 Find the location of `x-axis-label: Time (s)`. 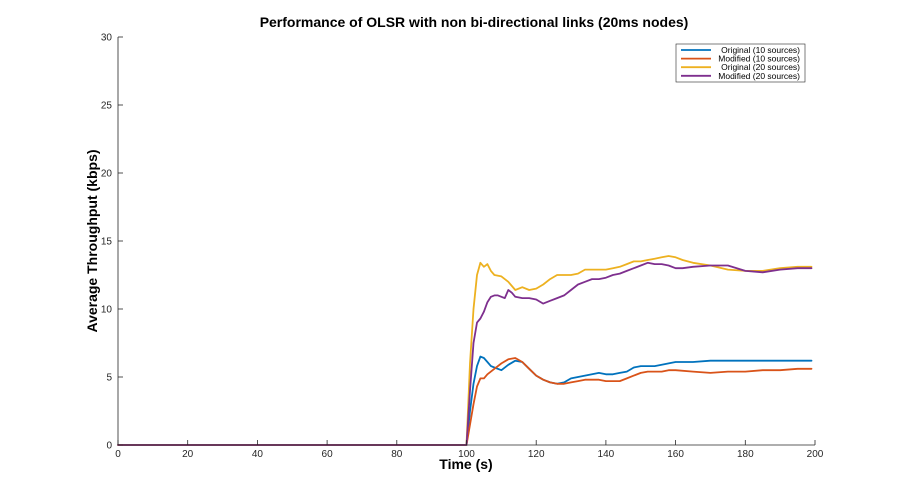

x-axis-label: Time (s) is located at coordinates (465, 464).